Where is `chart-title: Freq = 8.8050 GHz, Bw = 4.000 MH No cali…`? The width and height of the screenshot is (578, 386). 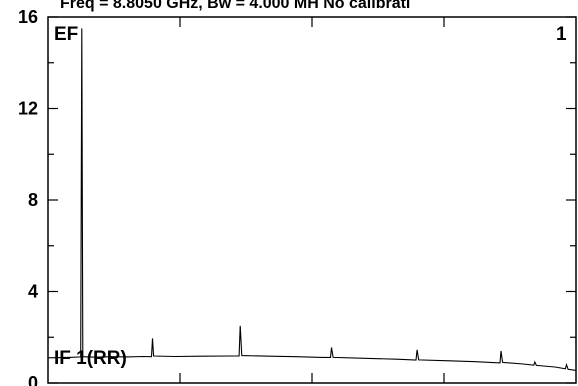
chart-title: Freq = 8.8050 GHz, Bw = 4.000 MH No cali… is located at coordinates (235, 6).